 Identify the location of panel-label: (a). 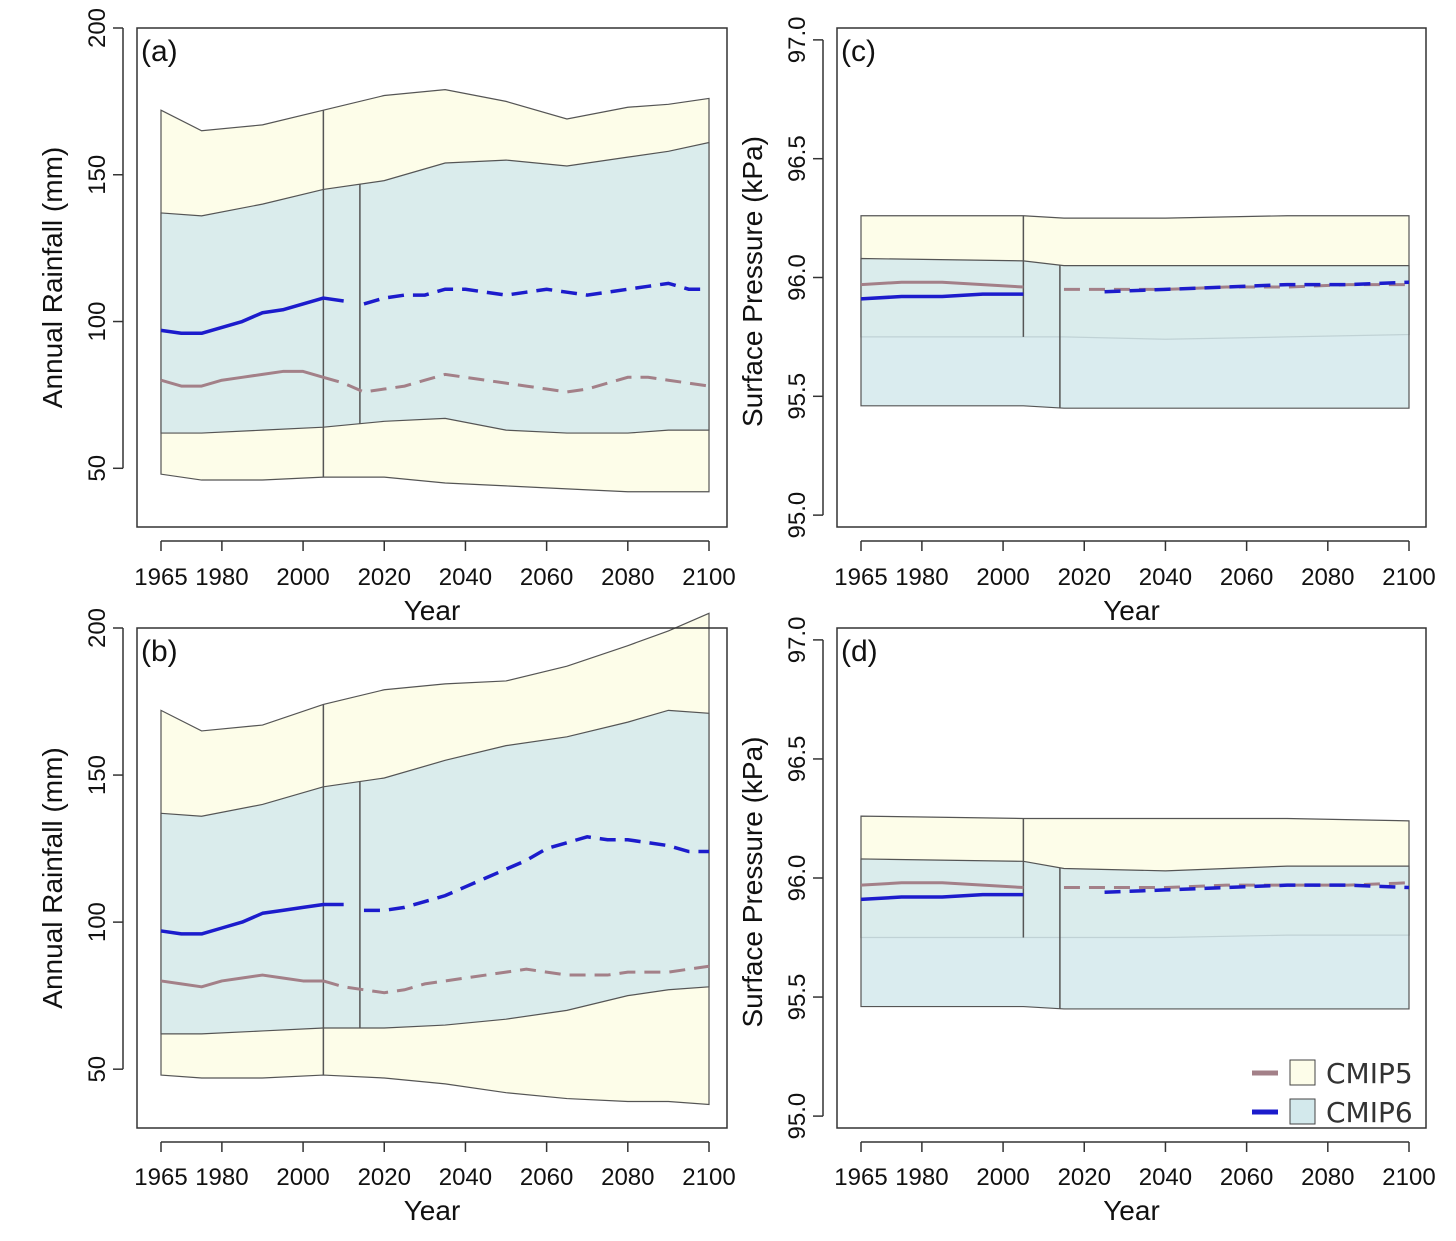
(159, 51).